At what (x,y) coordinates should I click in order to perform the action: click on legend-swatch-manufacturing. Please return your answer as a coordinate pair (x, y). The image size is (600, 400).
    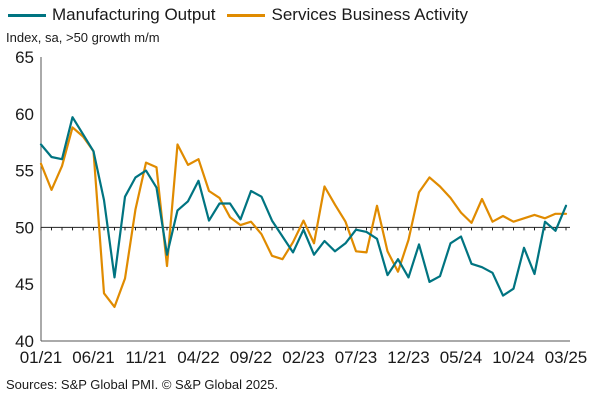
    Looking at the image, I should click on (27, 15).